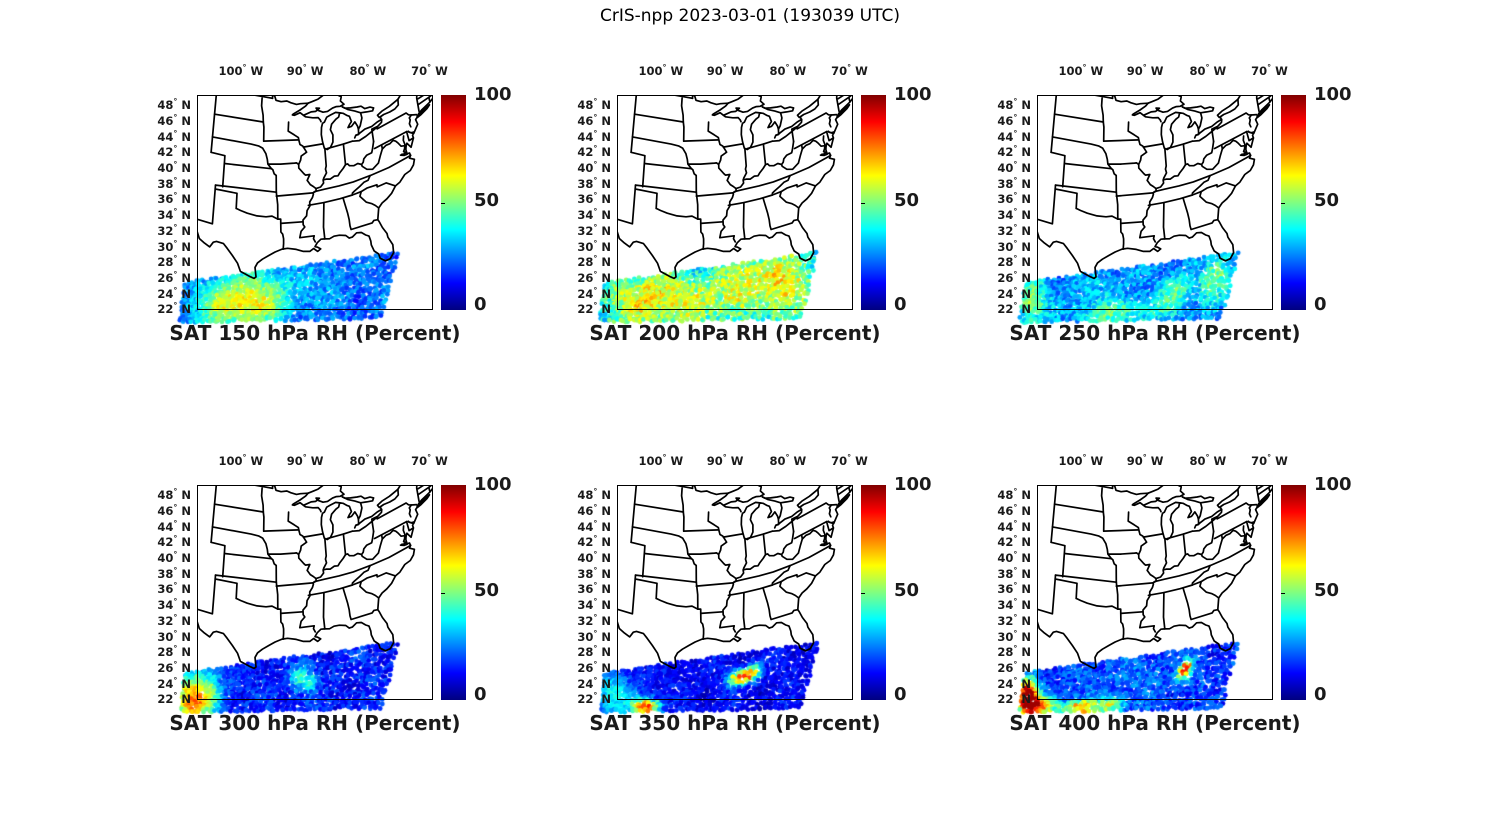 The width and height of the screenshot is (1500, 825). What do you see at coordinates (742, 73) in the screenshot?
I see `lon-axis: 100° W 90° W 80° W 70° W` at bounding box center [742, 73].